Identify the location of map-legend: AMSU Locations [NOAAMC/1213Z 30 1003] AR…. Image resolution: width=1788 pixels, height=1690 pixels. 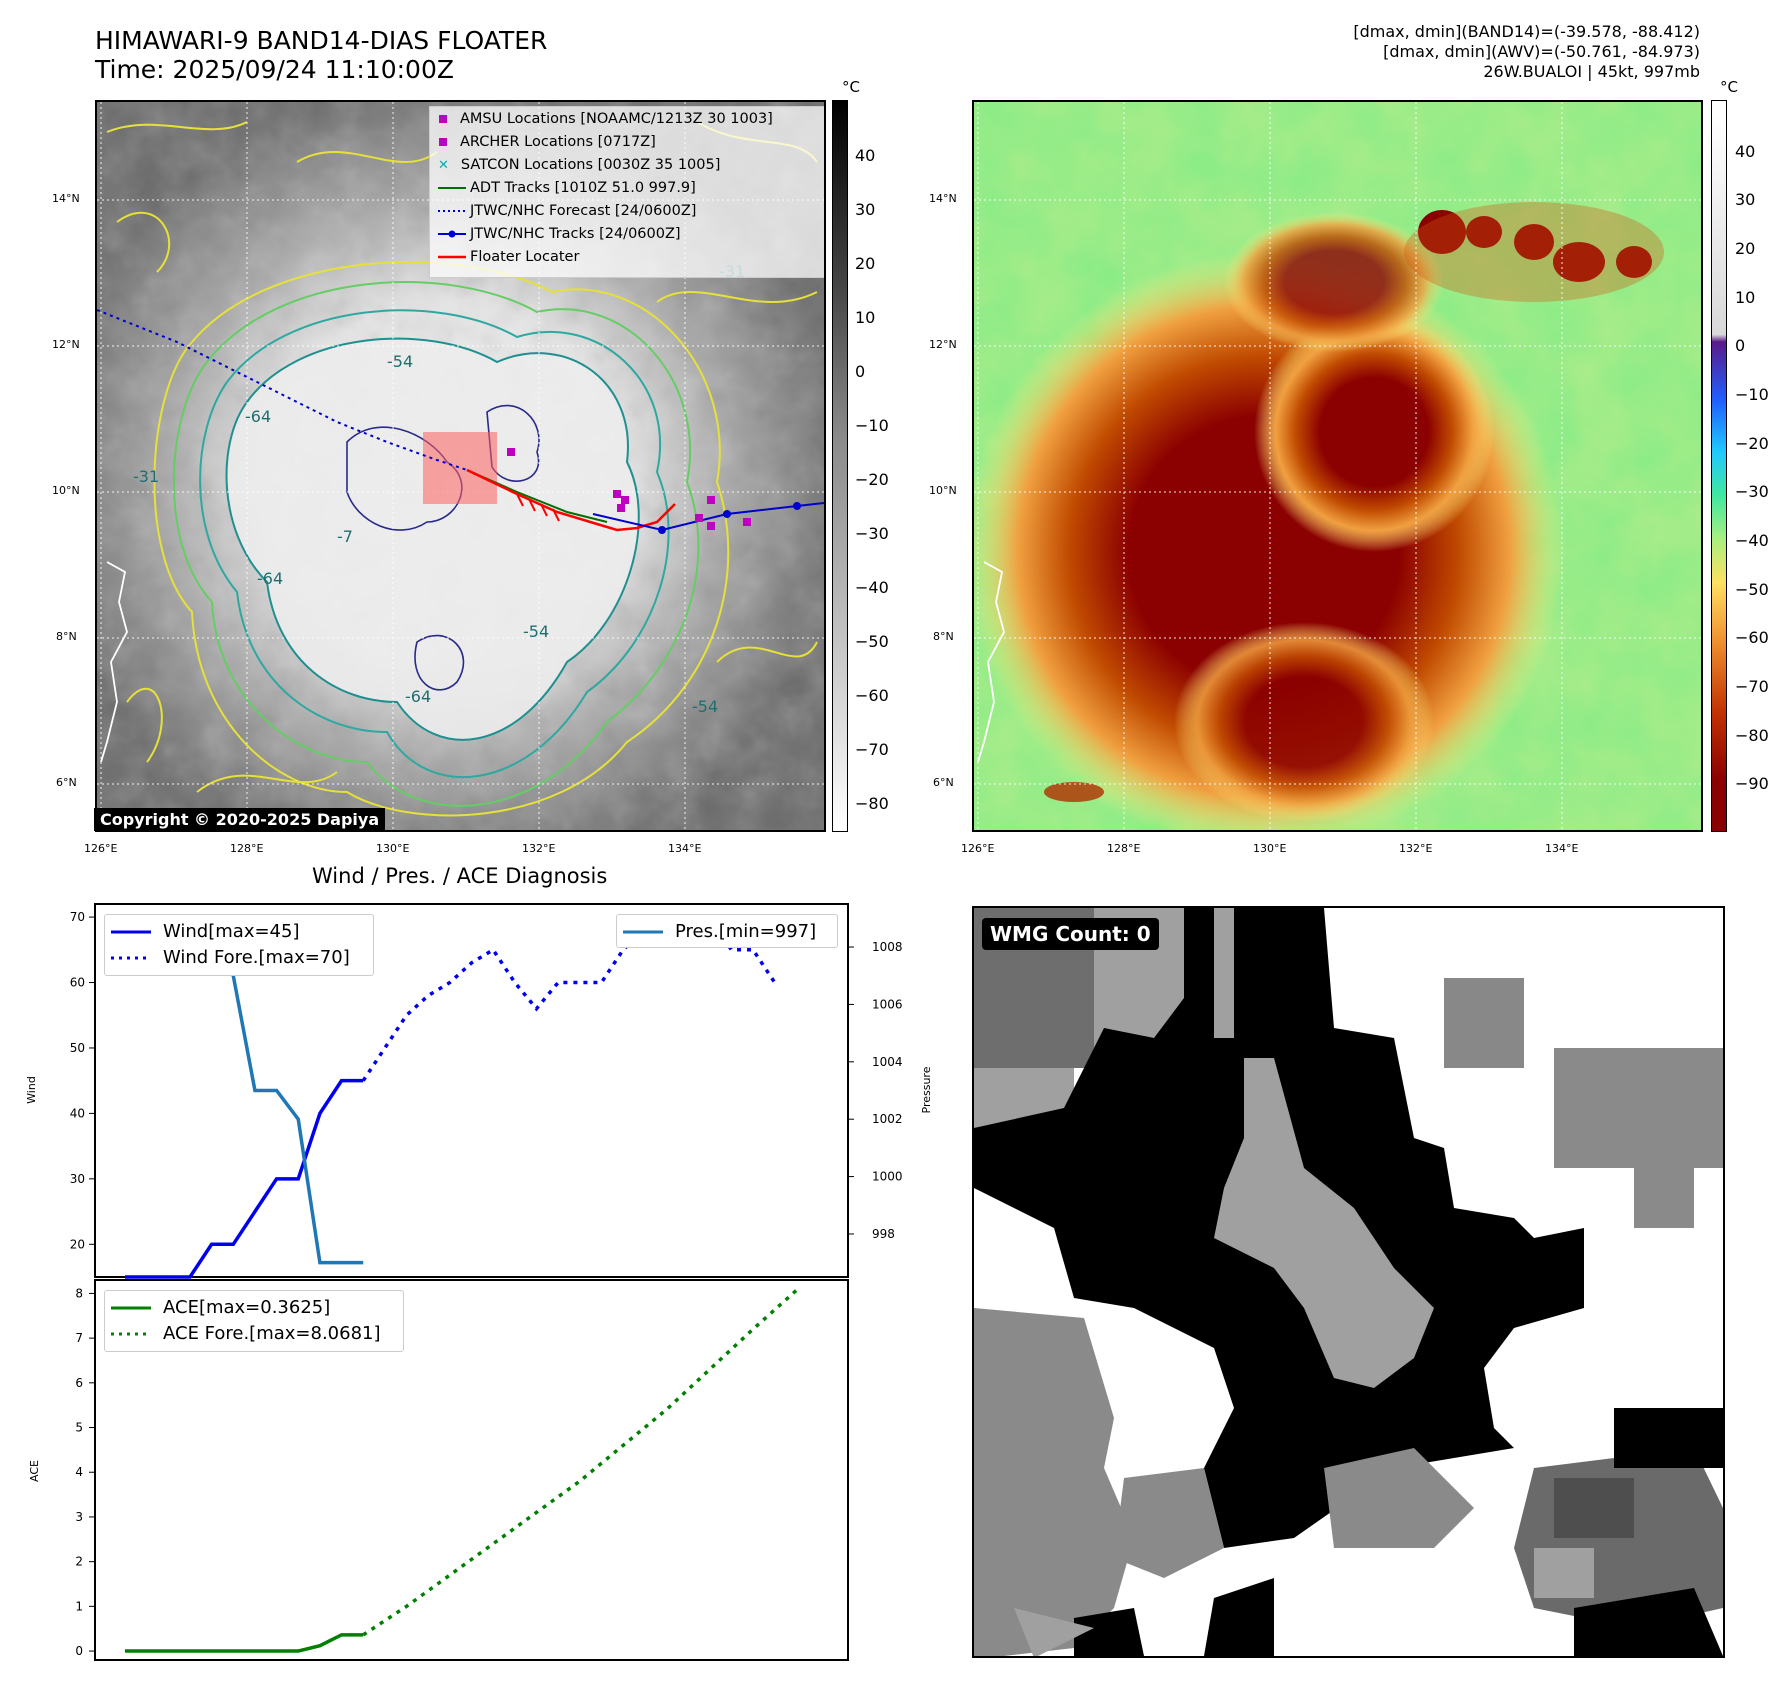
(626, 192).